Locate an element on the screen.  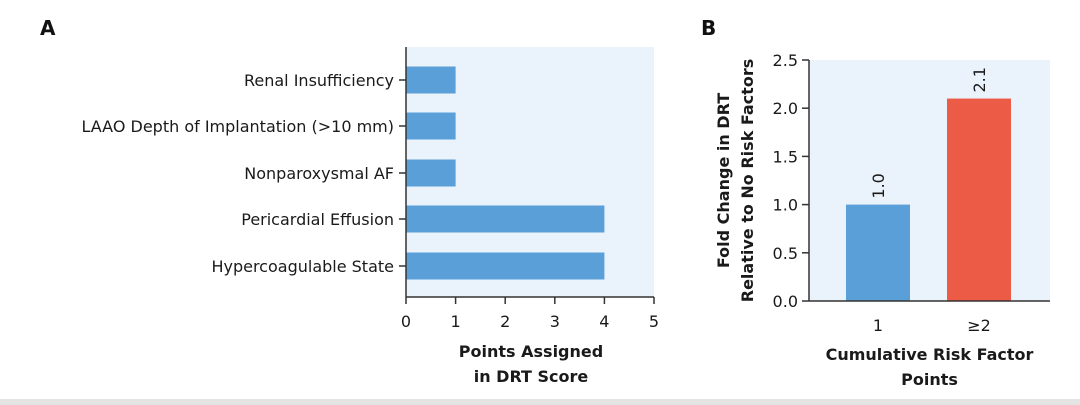
y-axis-title-b-line-1: Relative to No Risk Factors is located at coordinates (747, 180).